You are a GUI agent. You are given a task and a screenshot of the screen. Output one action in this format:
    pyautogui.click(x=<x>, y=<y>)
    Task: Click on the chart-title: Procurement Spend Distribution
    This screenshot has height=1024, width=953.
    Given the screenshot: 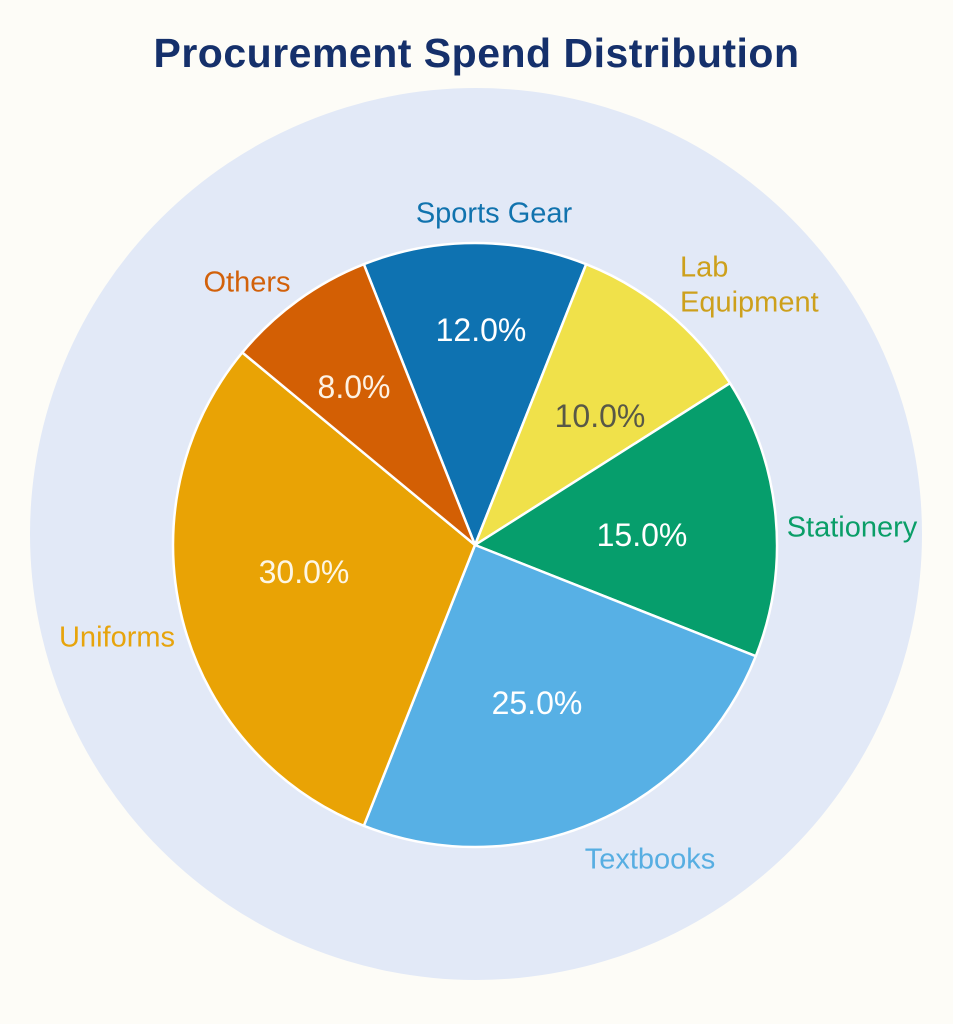 What is the action you would take?
    pyautogui.click(x=476, y=53)
    